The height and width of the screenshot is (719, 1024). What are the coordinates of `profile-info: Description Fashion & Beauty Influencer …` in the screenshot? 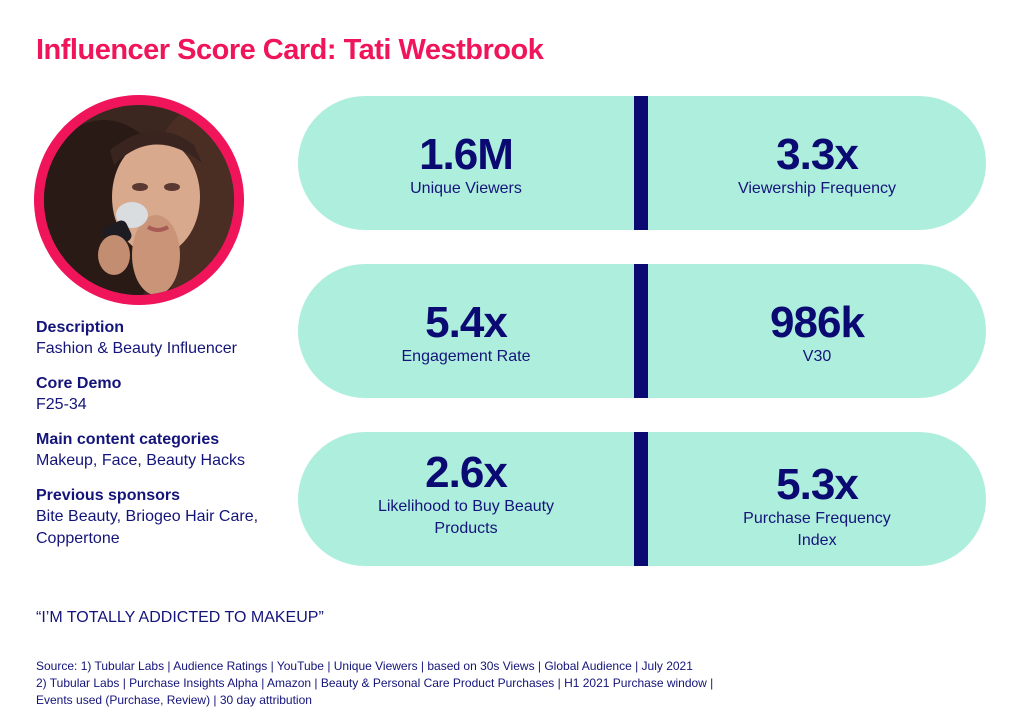 It's located at (166, 441).